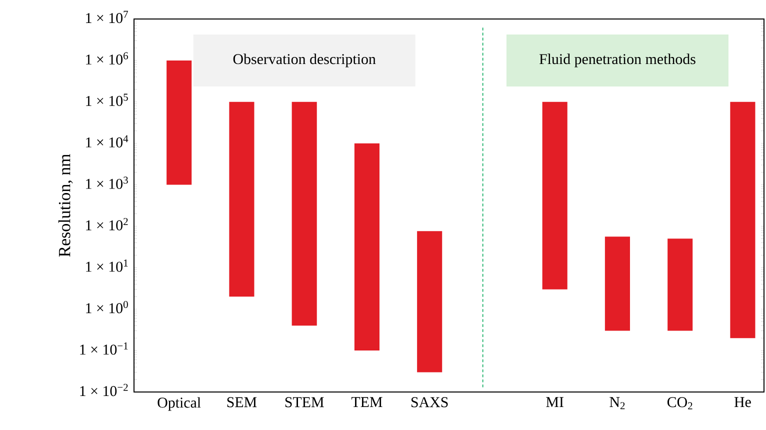 This screenshot has width=766, height=430. What do you see at coordinates (179, 404) in the screenshot?
I see `x-tick-label: Optical` at bounding box center [179, 404].